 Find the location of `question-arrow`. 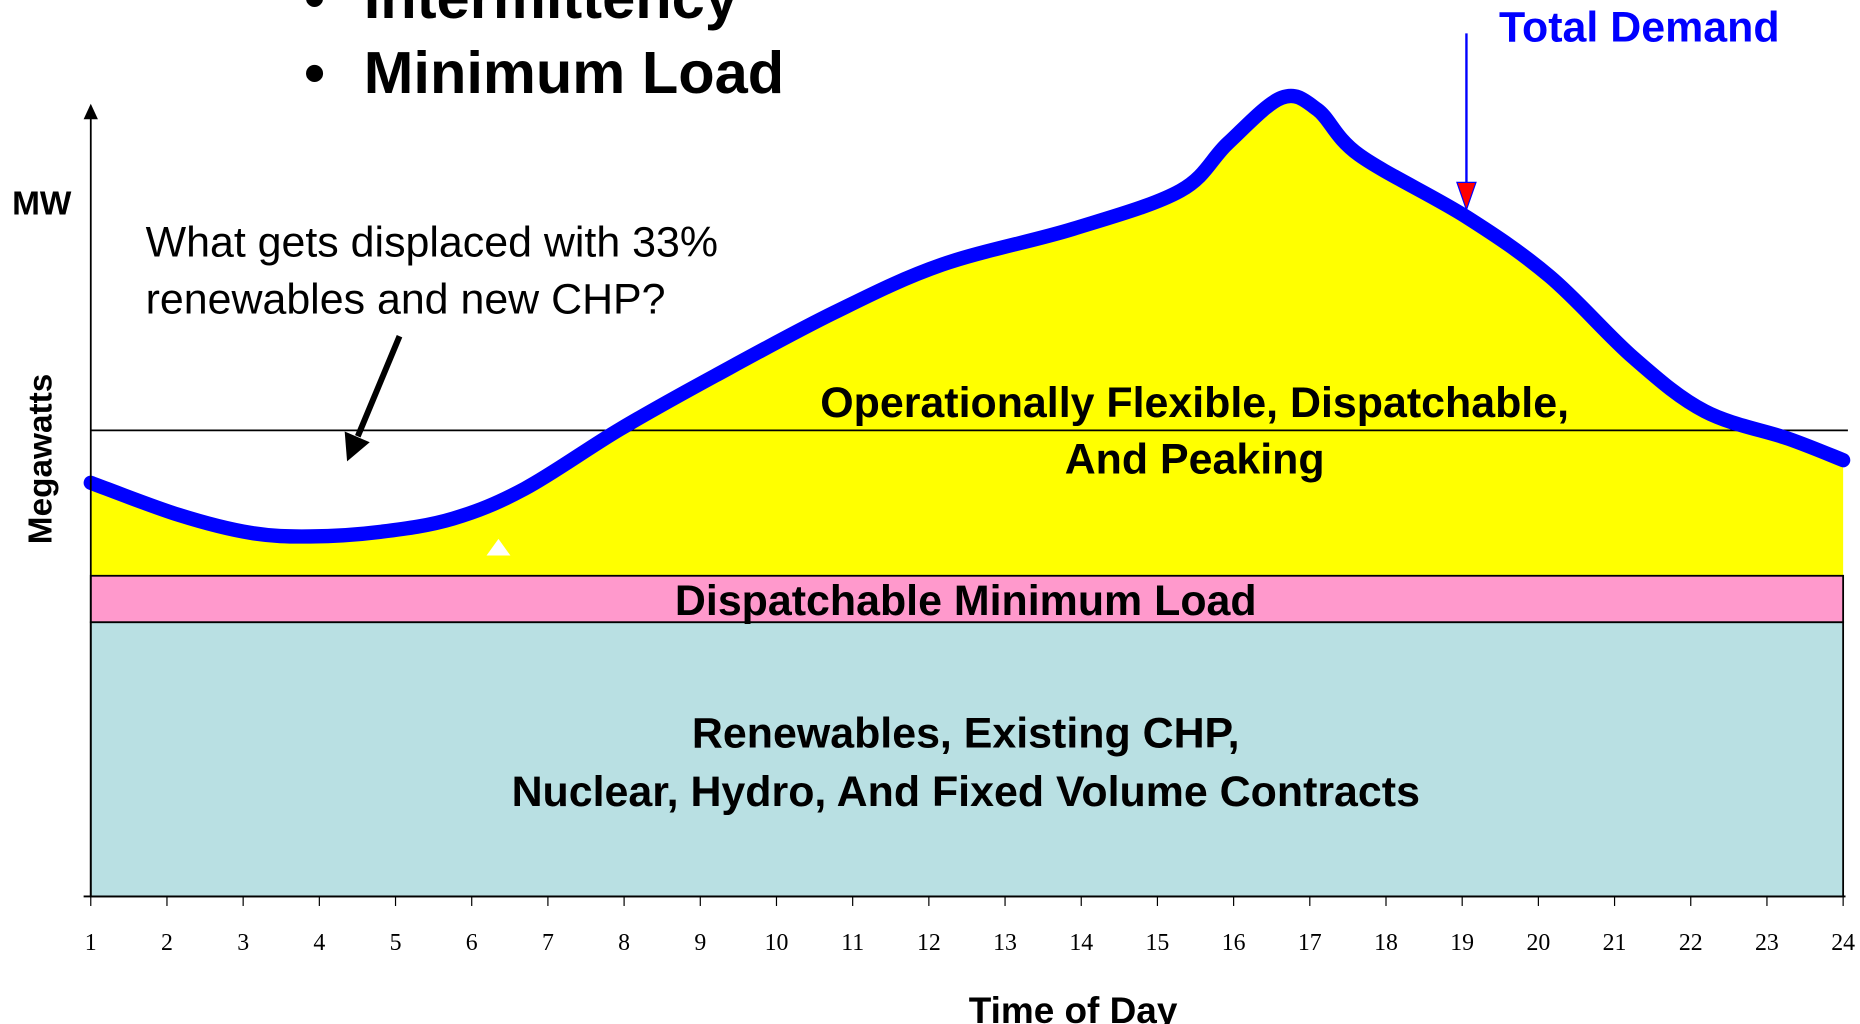

question-arrow is located at coordinates (379, 386).